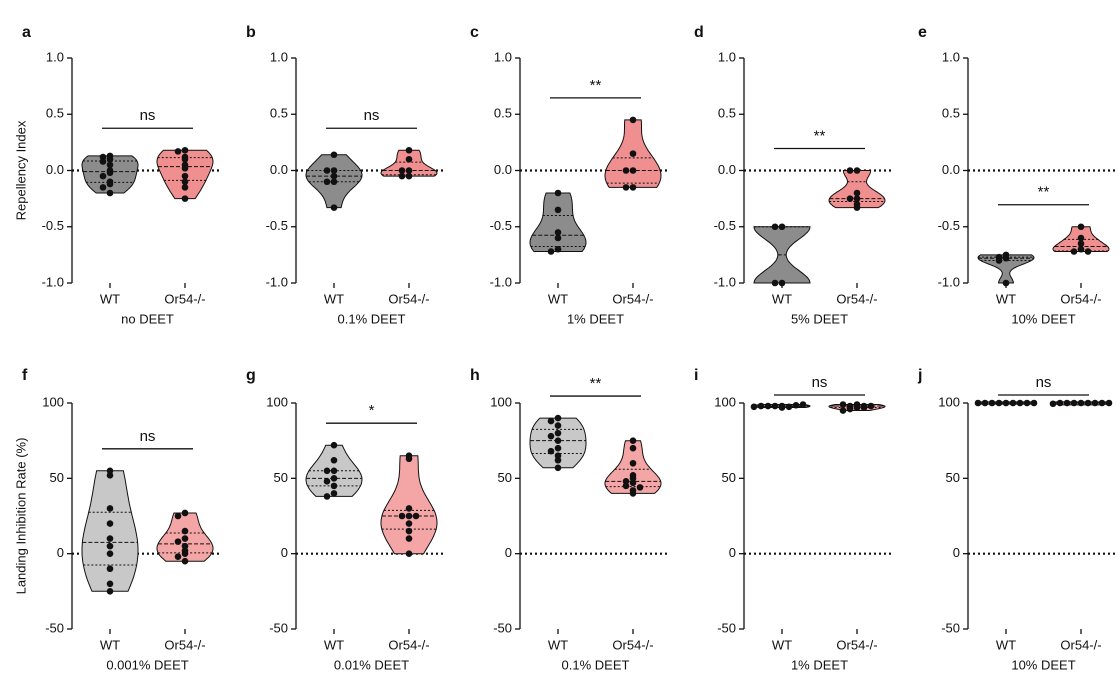 The image size is (1120, 684). Describe the element at coordinates (949, 281) in the screenshot. I see `y-tick-label: -1.0` at that location.